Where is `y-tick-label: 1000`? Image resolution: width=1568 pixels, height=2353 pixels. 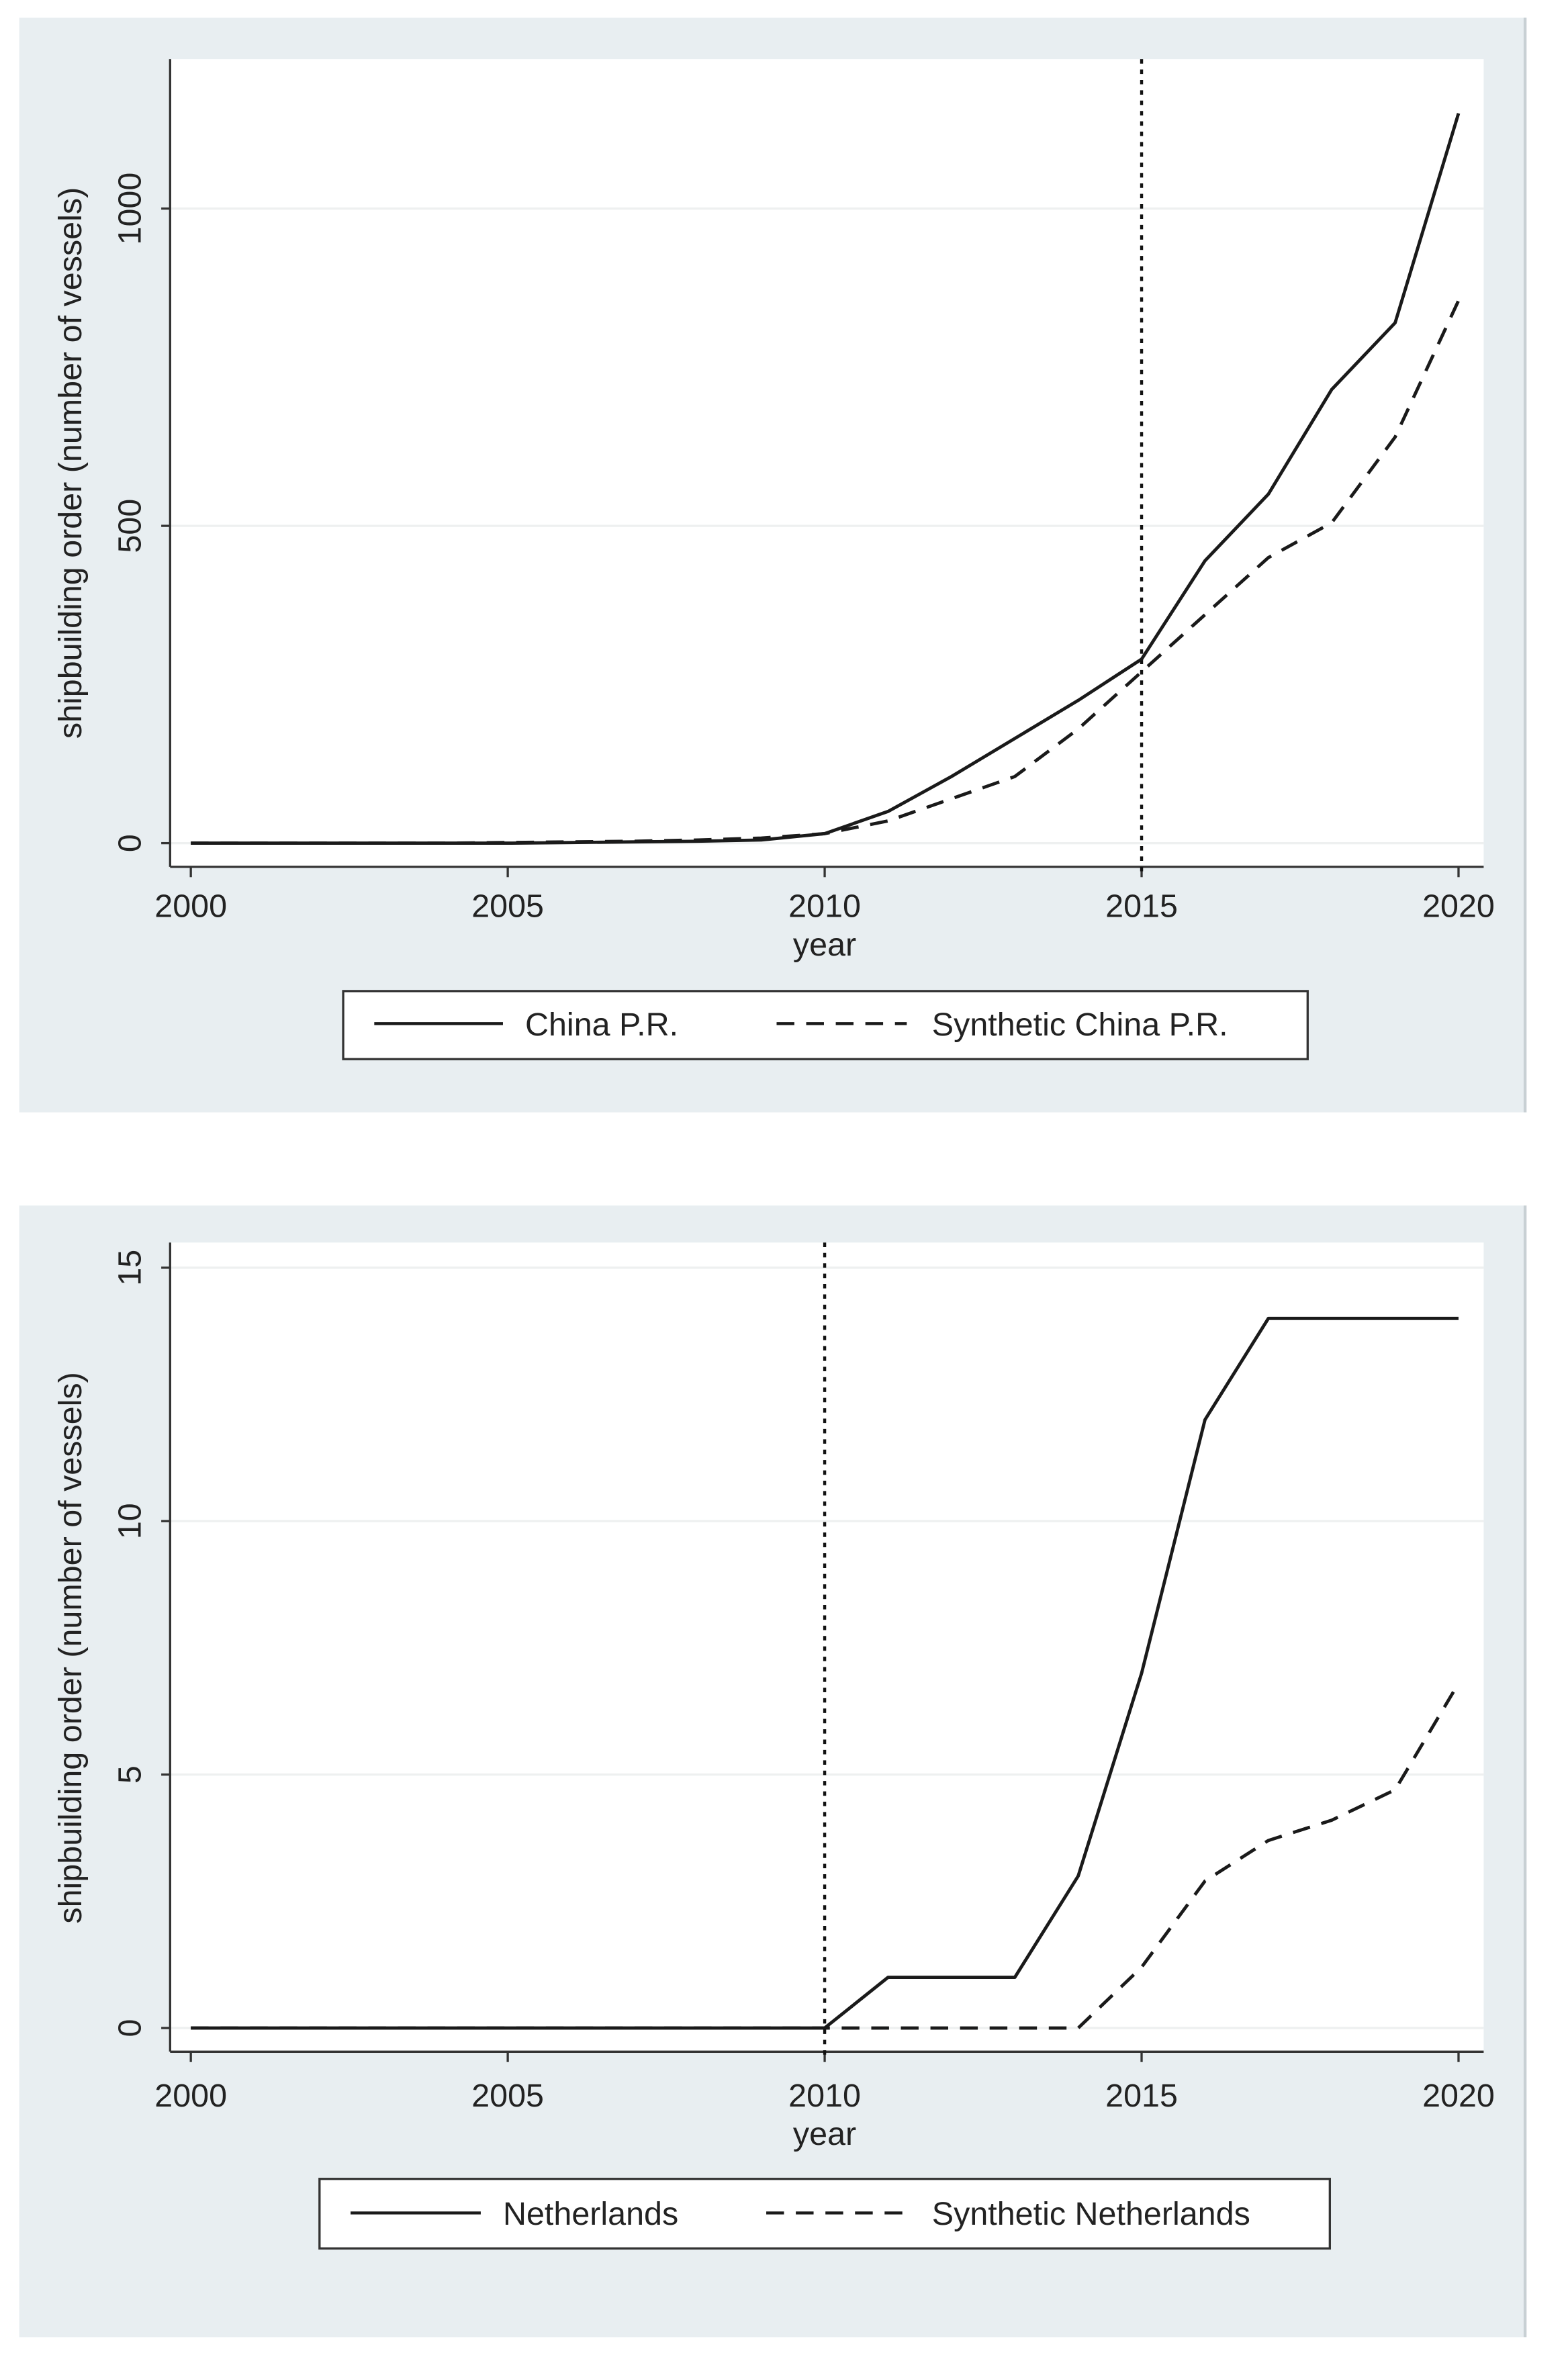
y-tick-label: 1000 is located at coordinates (129, 209).